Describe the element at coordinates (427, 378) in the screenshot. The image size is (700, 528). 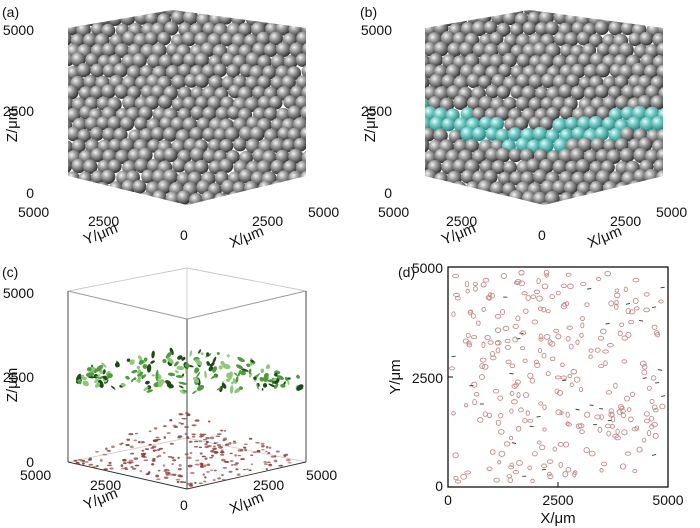
I see `panel-d-y-tick-2500: 2500` at that location.